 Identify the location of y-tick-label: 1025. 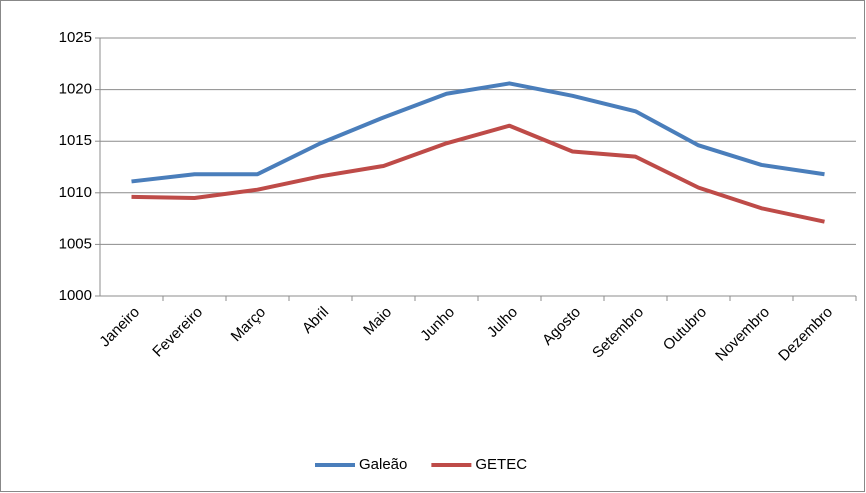
(75, 37).